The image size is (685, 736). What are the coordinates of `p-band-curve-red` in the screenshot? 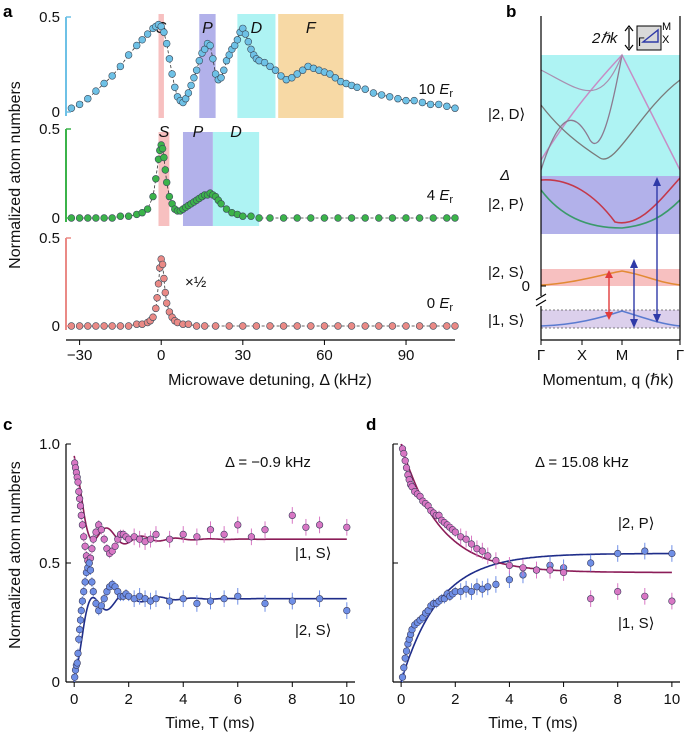 It's located at (610, 200).